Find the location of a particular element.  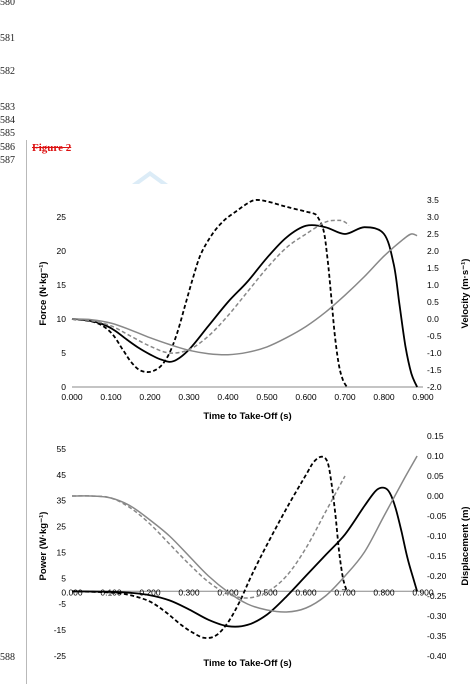

figure-label: Figure 2 is located at coordinates (52, 148).